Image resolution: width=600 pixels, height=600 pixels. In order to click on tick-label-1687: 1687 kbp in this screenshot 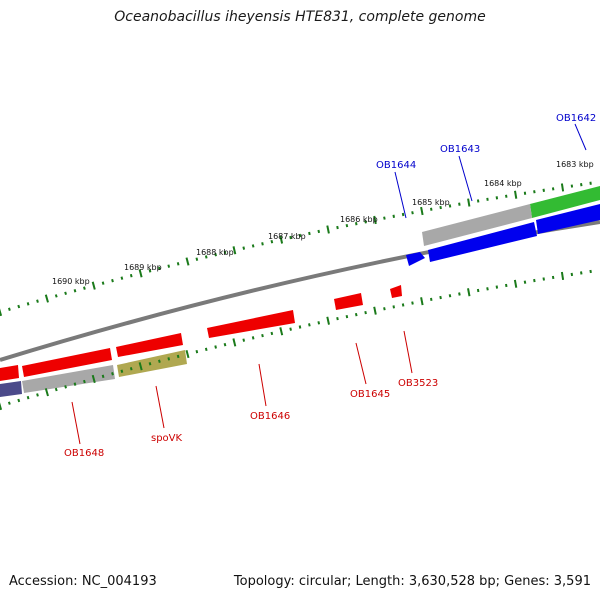, I will do `click(287, 236)`.